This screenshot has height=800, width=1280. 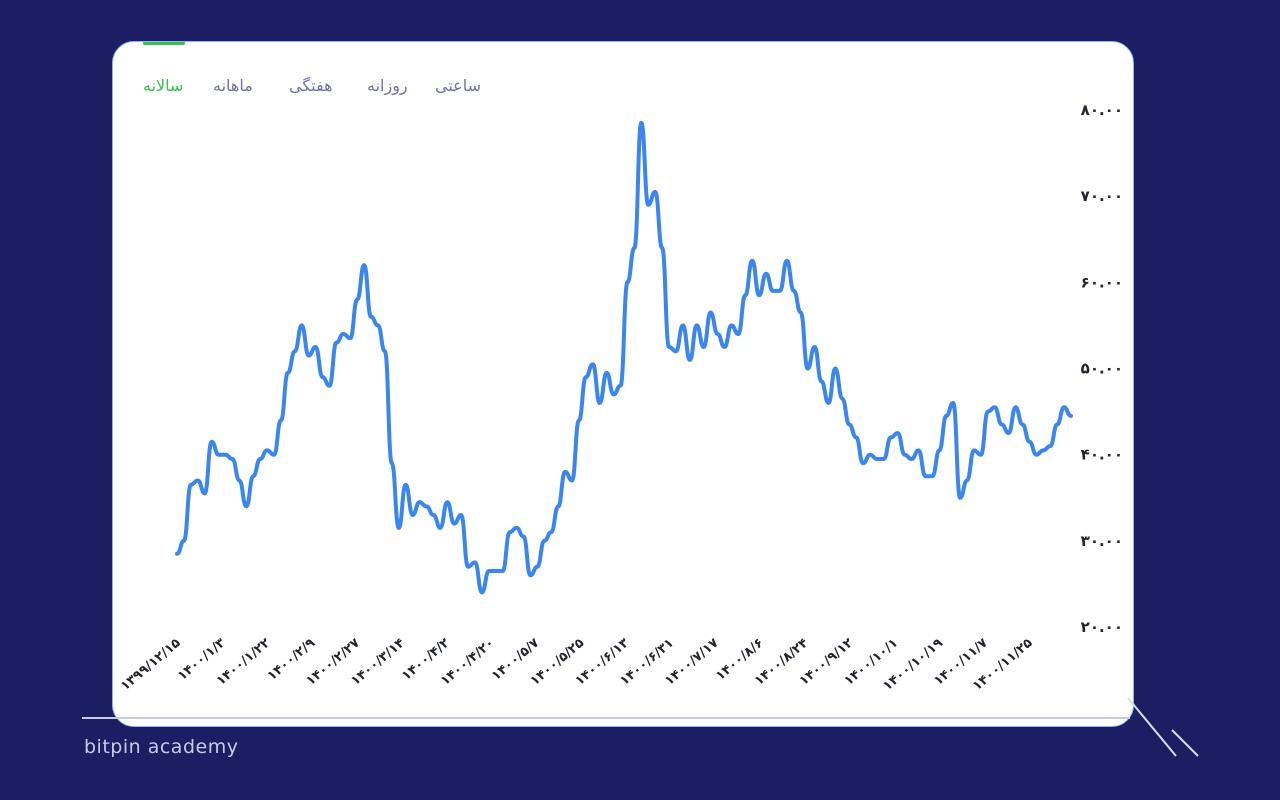 I want to click on y-tick-label: ۷۰.۰۰, so click(x=1102, y=196).